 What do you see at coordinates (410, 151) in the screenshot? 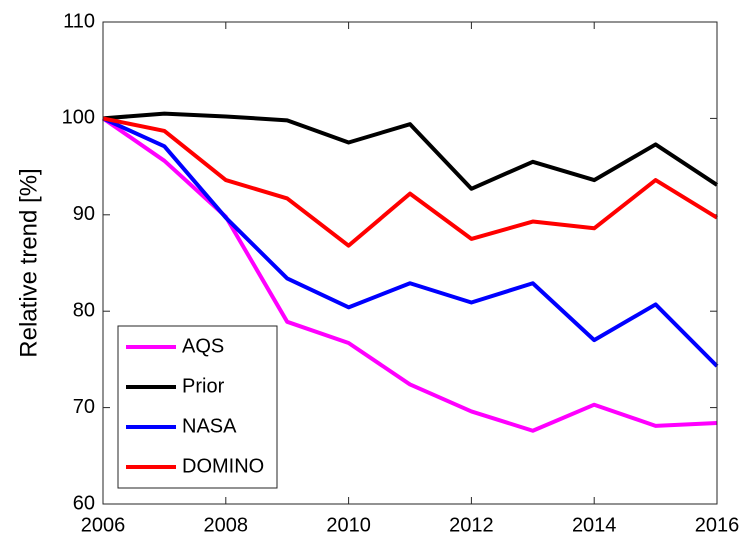
I see `series-line` at bounding box center [410, 151].